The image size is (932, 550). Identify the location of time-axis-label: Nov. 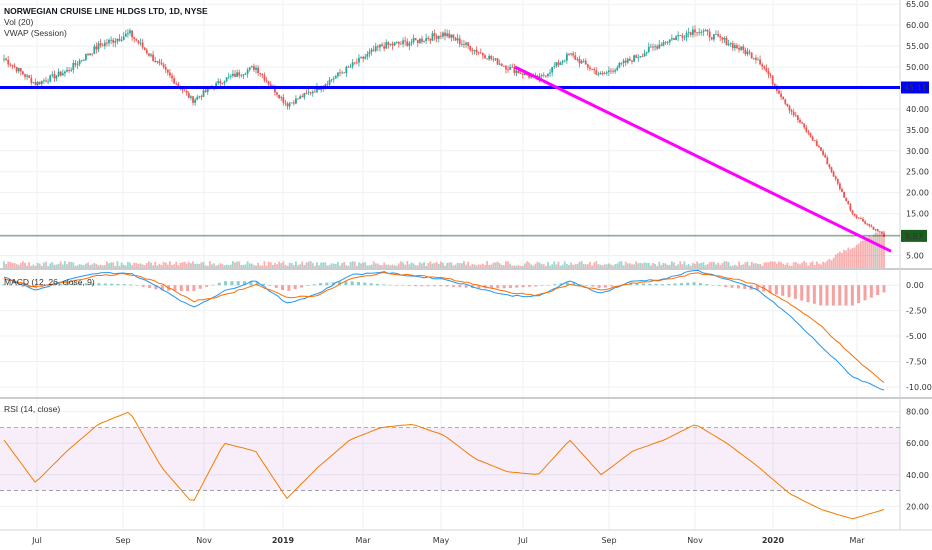
(204, 540).